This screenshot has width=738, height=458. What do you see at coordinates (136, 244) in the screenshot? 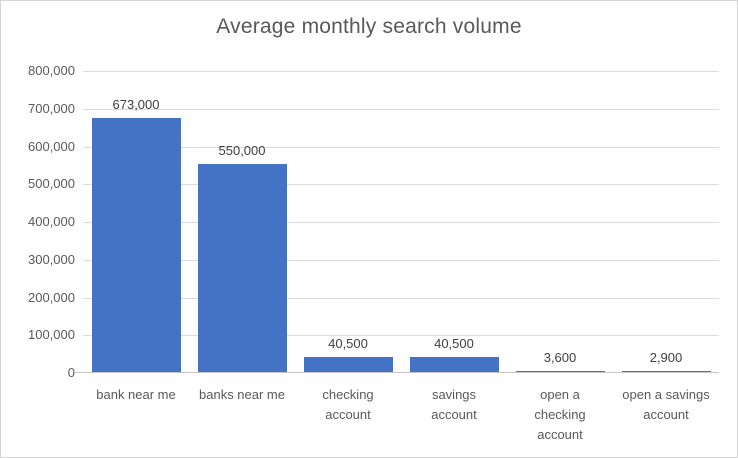
I see `bar-bank-near-me` at bounding box center [136, 244].